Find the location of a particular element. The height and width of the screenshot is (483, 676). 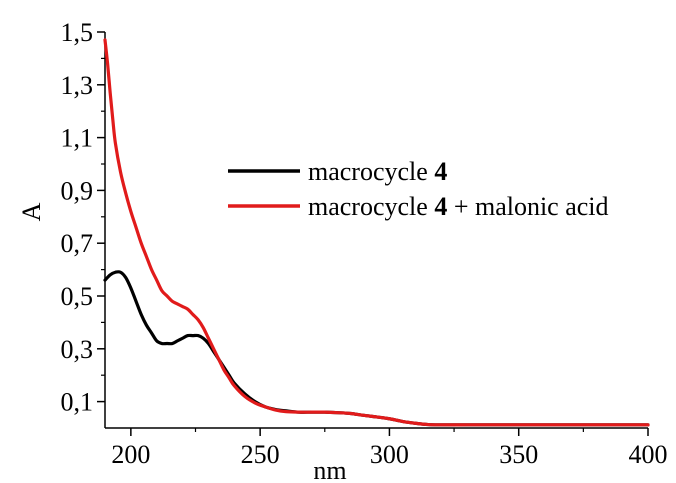

legend: macrocycle 4 macrocycle 4 + malonic acid is located at coordinates (418, 189).